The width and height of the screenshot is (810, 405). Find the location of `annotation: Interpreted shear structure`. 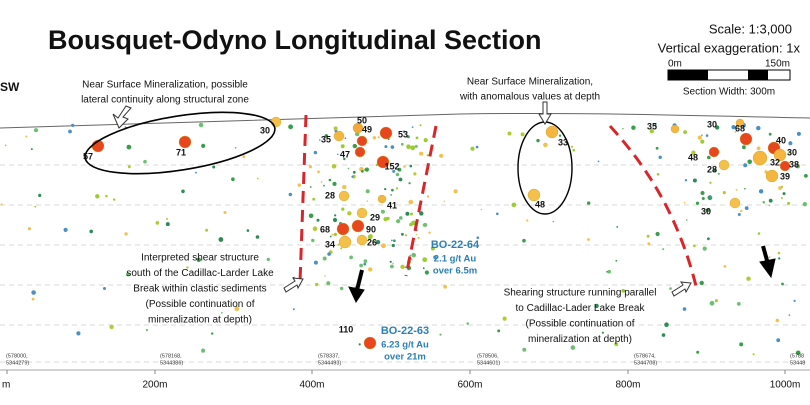

annotation: Interpreted shear structure is located at coordinates (200, 258).